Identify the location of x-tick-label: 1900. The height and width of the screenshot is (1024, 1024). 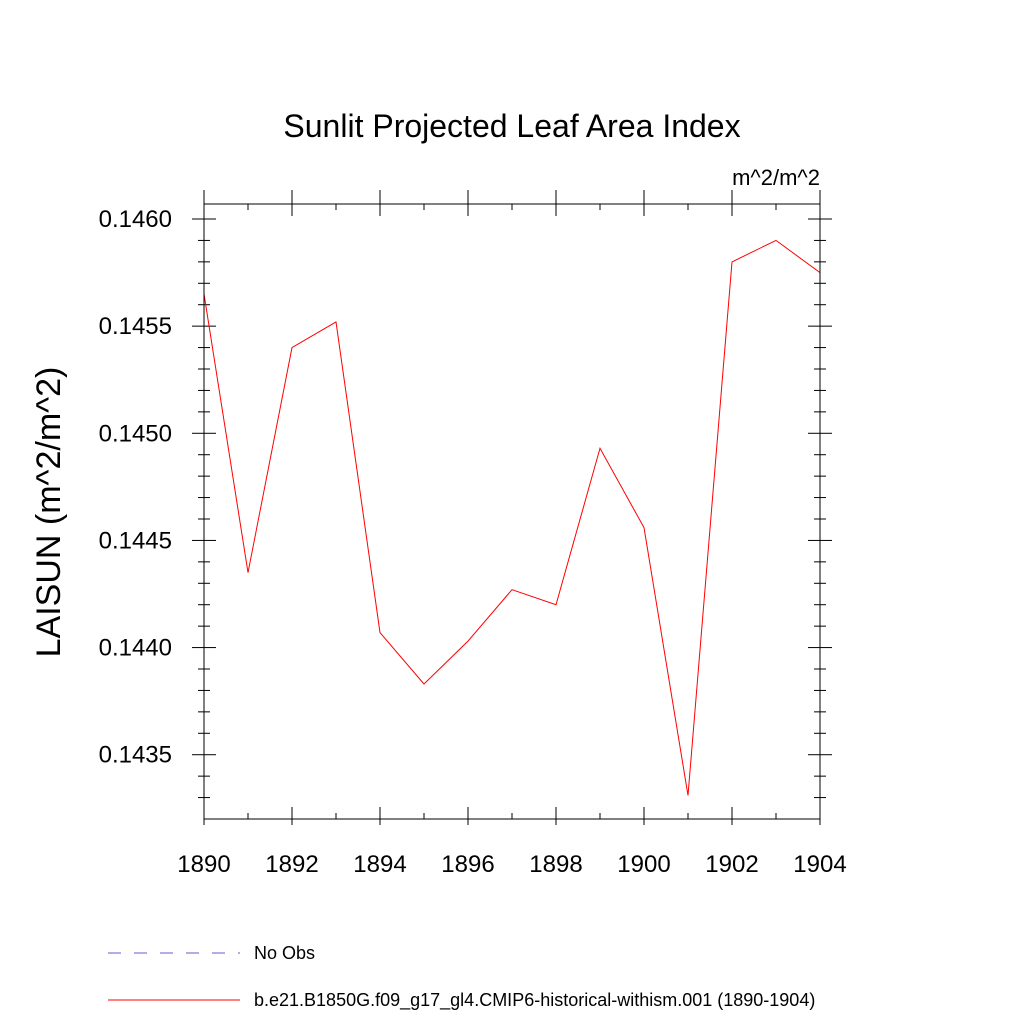
(643, 864).